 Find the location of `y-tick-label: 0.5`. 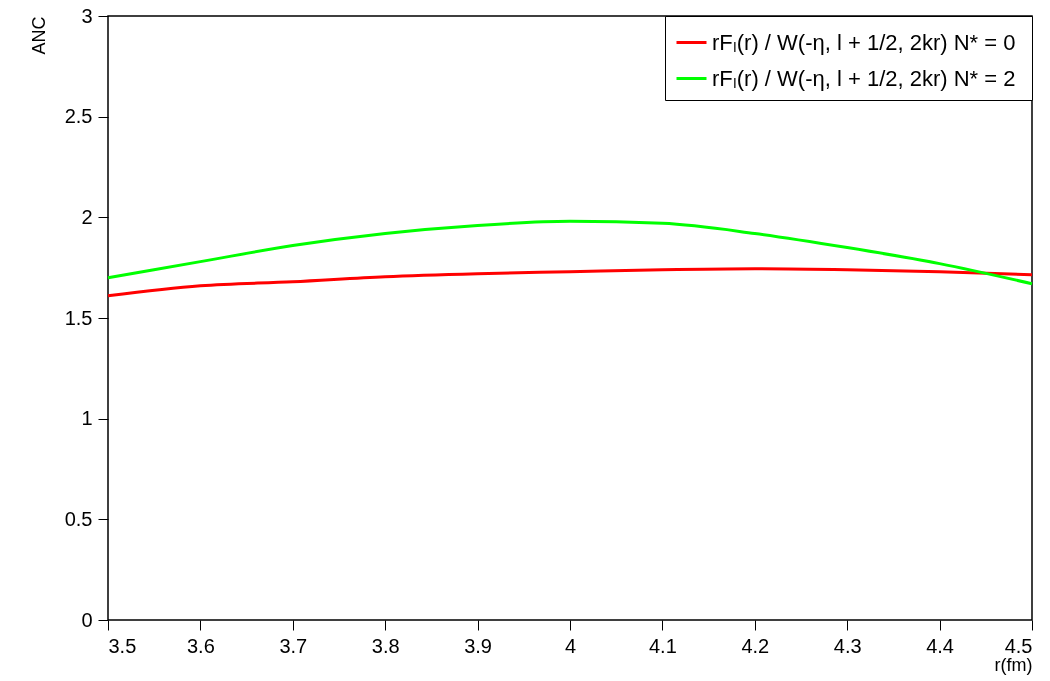

y-tick-label: 0.5 is located at coordinates (78, 518).